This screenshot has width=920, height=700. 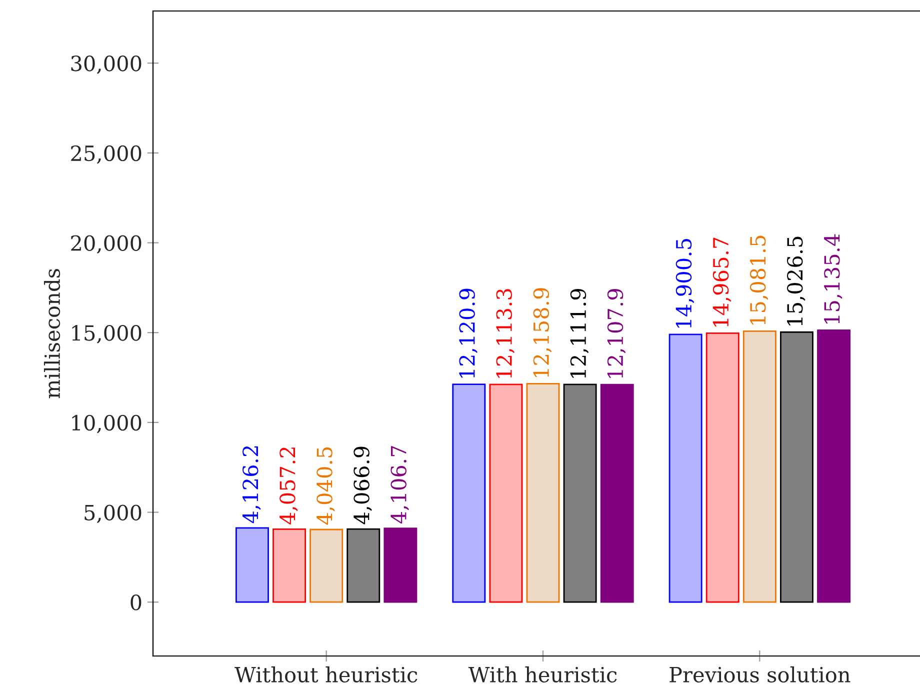 What do you see at coordinates (759, 280) in the screenshot?
I see `data-label: 15,081.5` at bounding box center [759, 280].